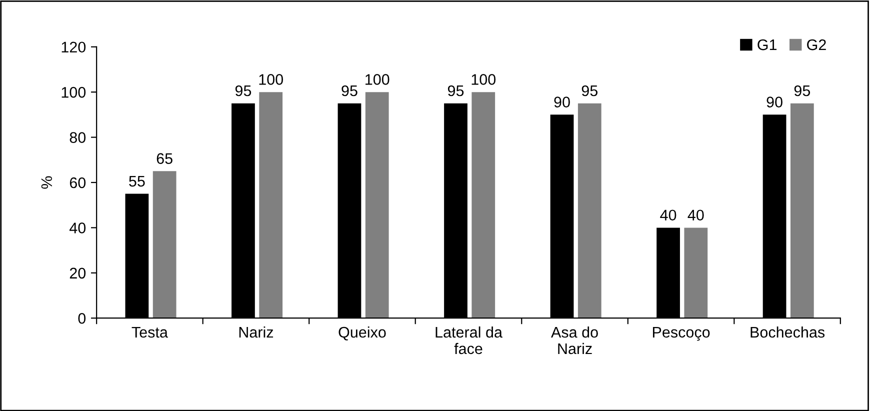 Image resolution: width=870 pixels, height=411 pixels. What do you see at coordinates (767, 44) in the screenshot?
I see `legend-label: G1` at bounding box center [767, 44].